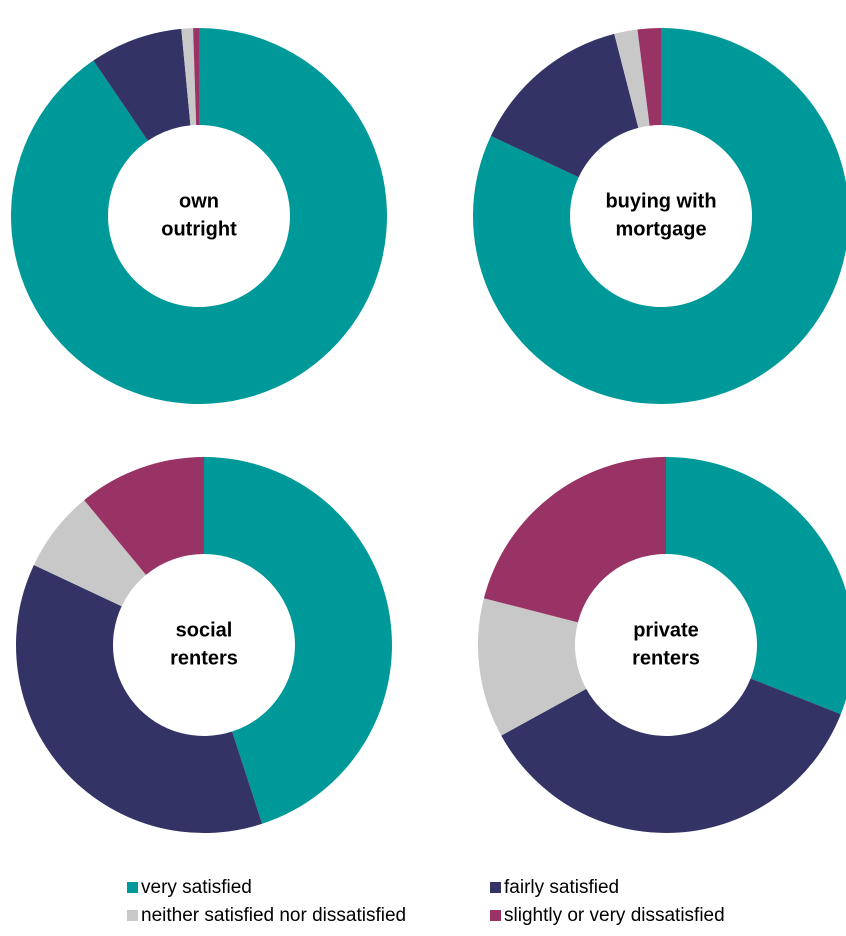 The height and width of the screenshot is (936, 846). Describe the element at coordinates (196, 887) in the screenshot. I see `legend-label: very satisfied` at that location.